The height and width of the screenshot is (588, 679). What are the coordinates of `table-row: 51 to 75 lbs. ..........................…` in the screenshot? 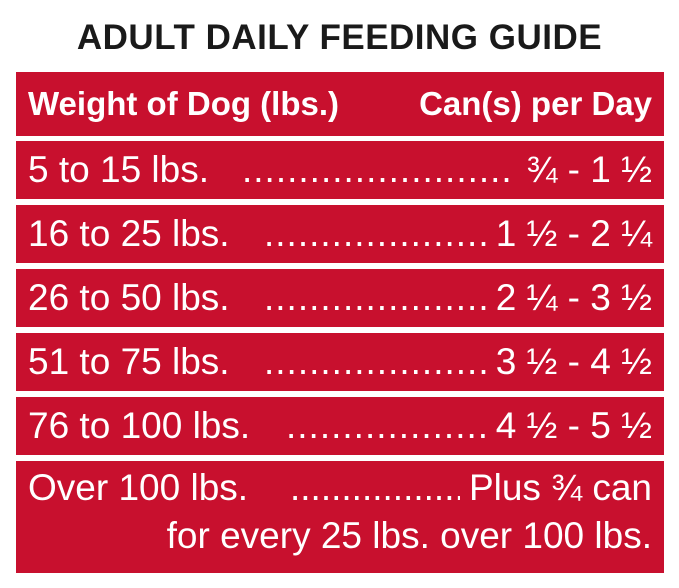 It's located at (340, 362).